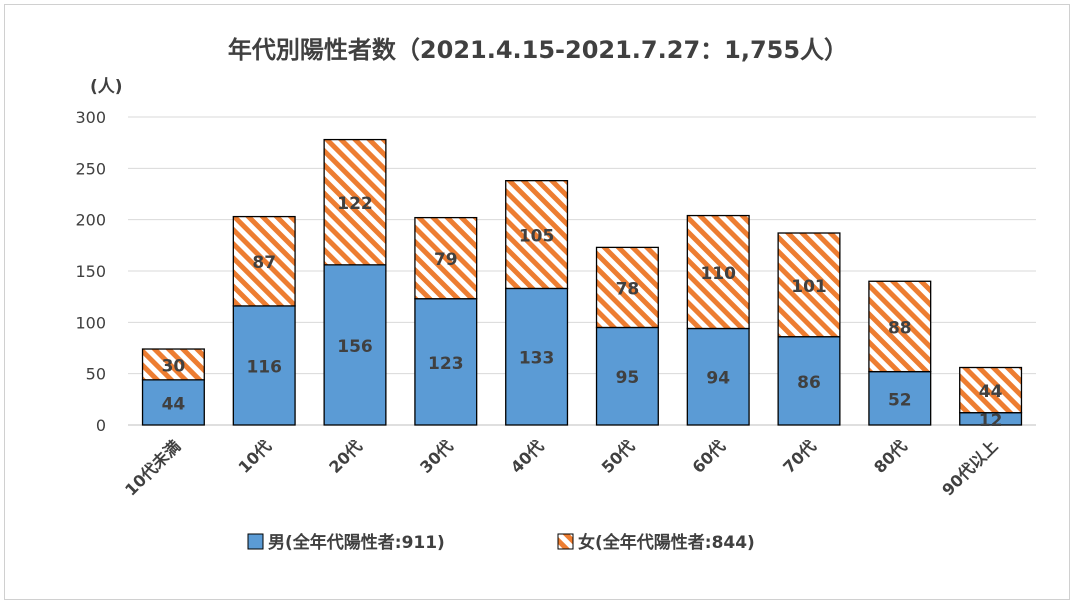  I want to click on x-tick-label: 10代未満, so click(152, 467).